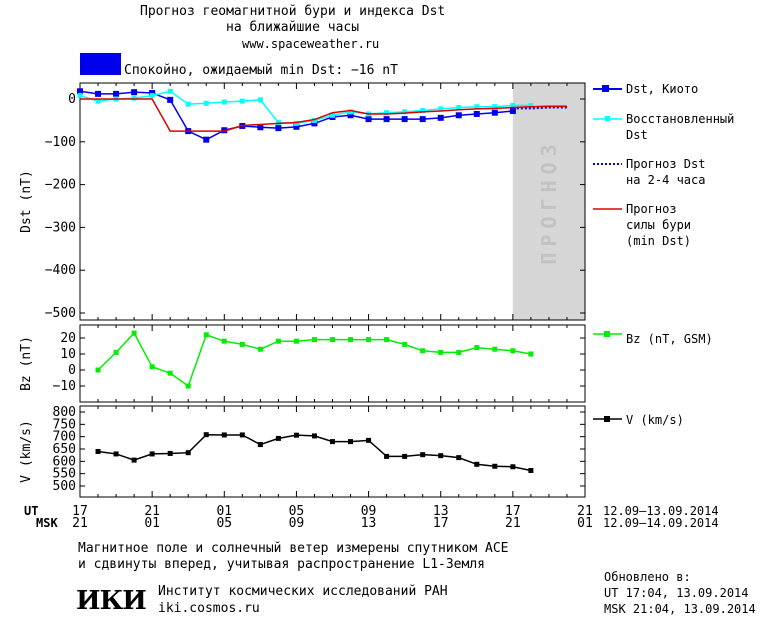 The image size is (760, 620). Describe the element at coordinates (661, 523) in the screenshot. I see `msk-date-range: 12.09–14.09.2014` at that location.